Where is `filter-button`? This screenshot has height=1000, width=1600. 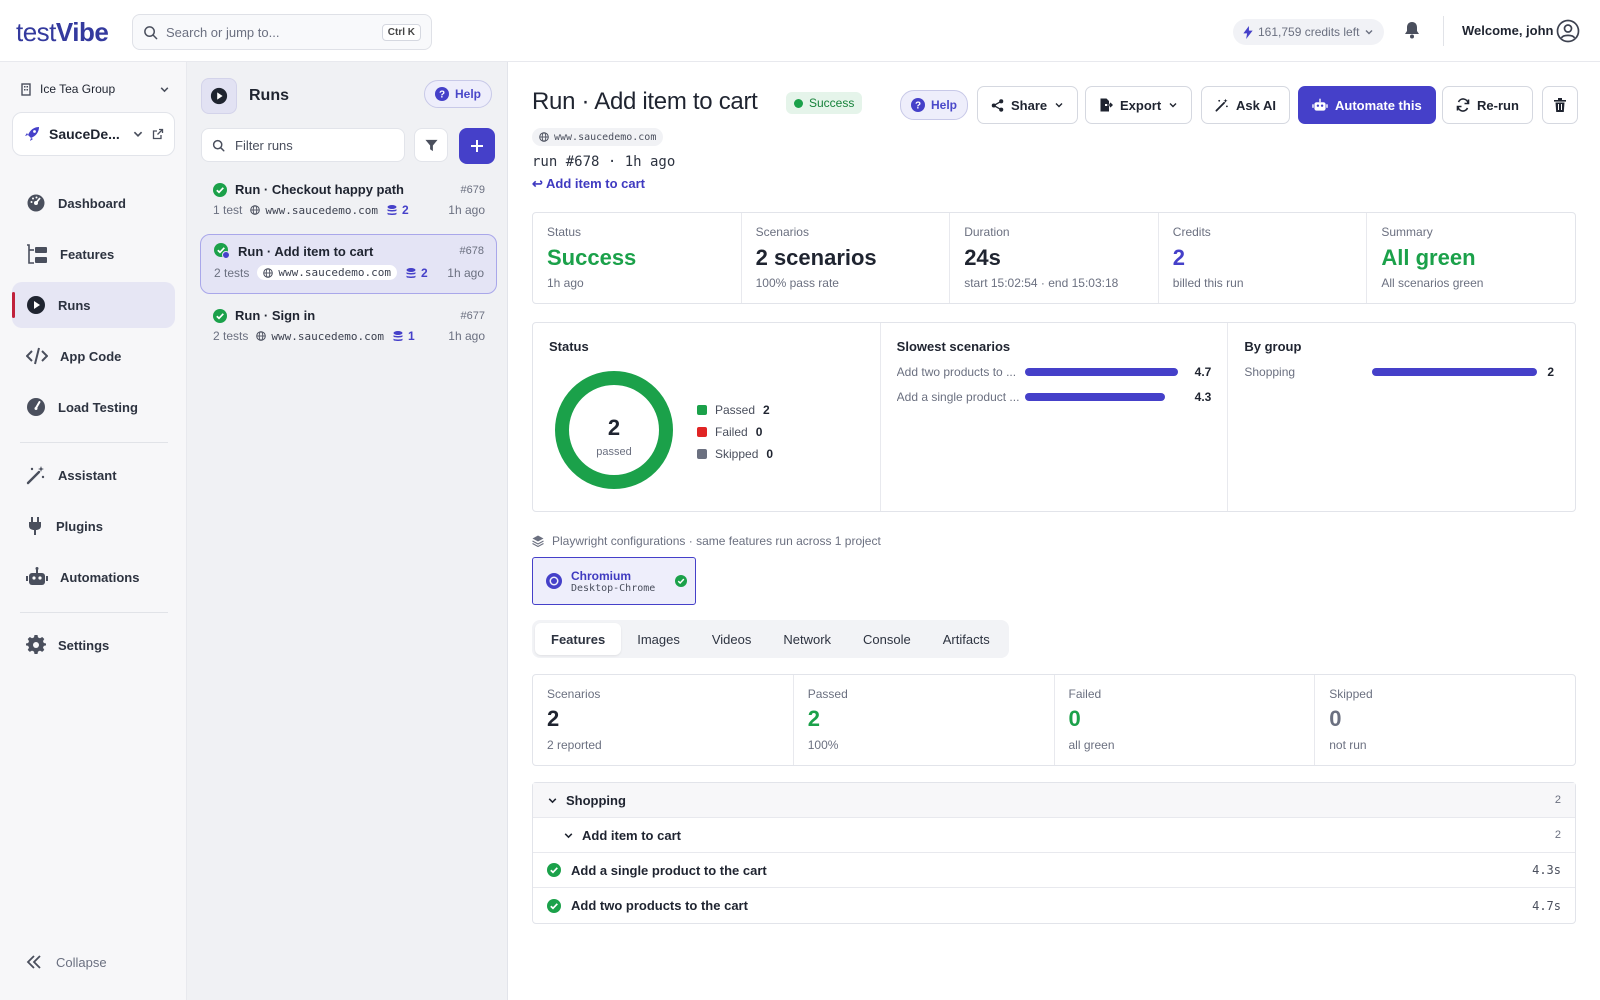 filter-button is located at coordinates (431, 145).